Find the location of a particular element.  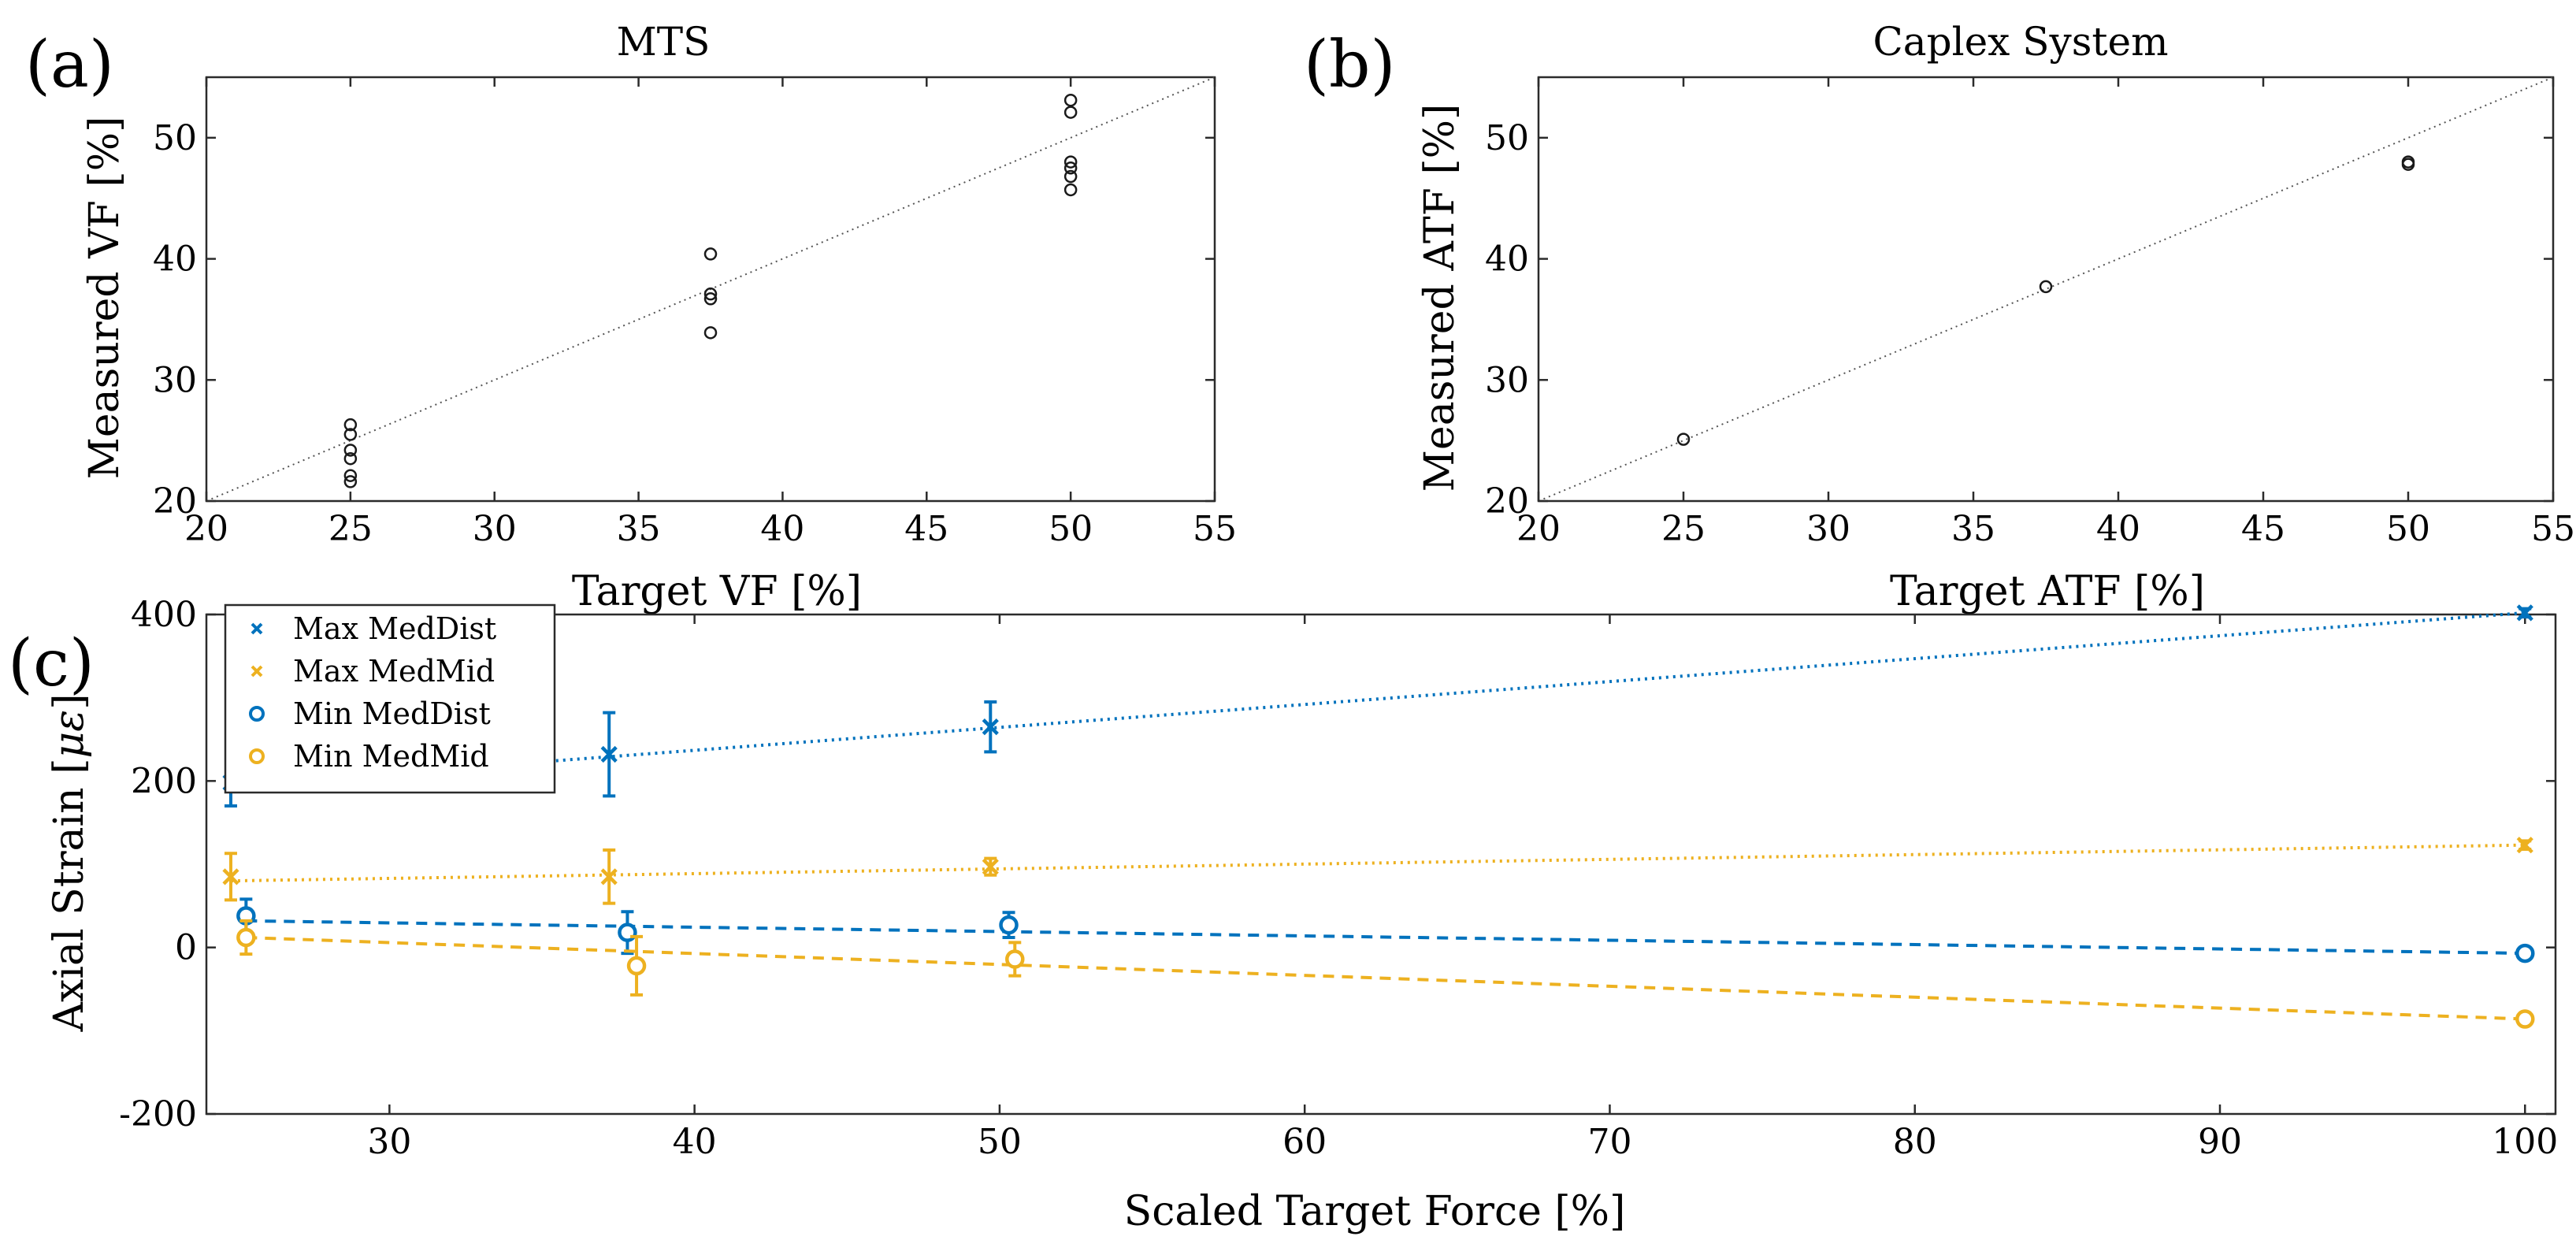

x-tick-label-b: 50 is located at coordinates (2408, 529).